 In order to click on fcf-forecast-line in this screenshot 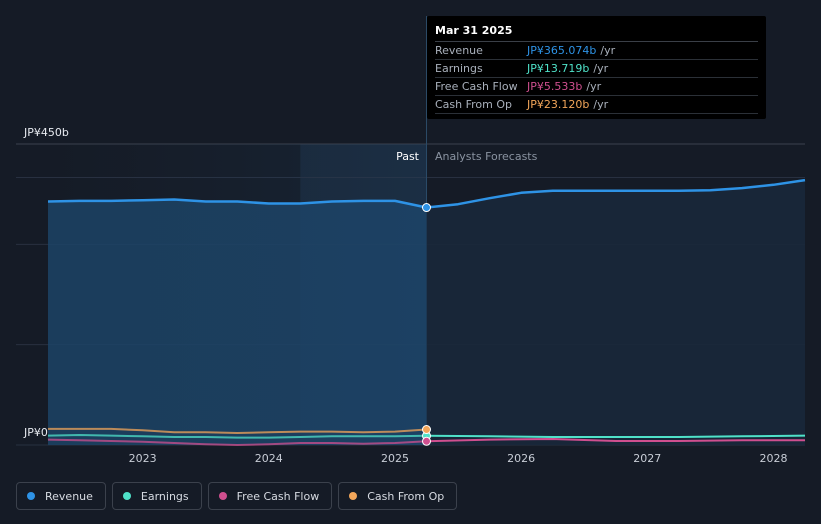, I will do `click(615, 440)`.